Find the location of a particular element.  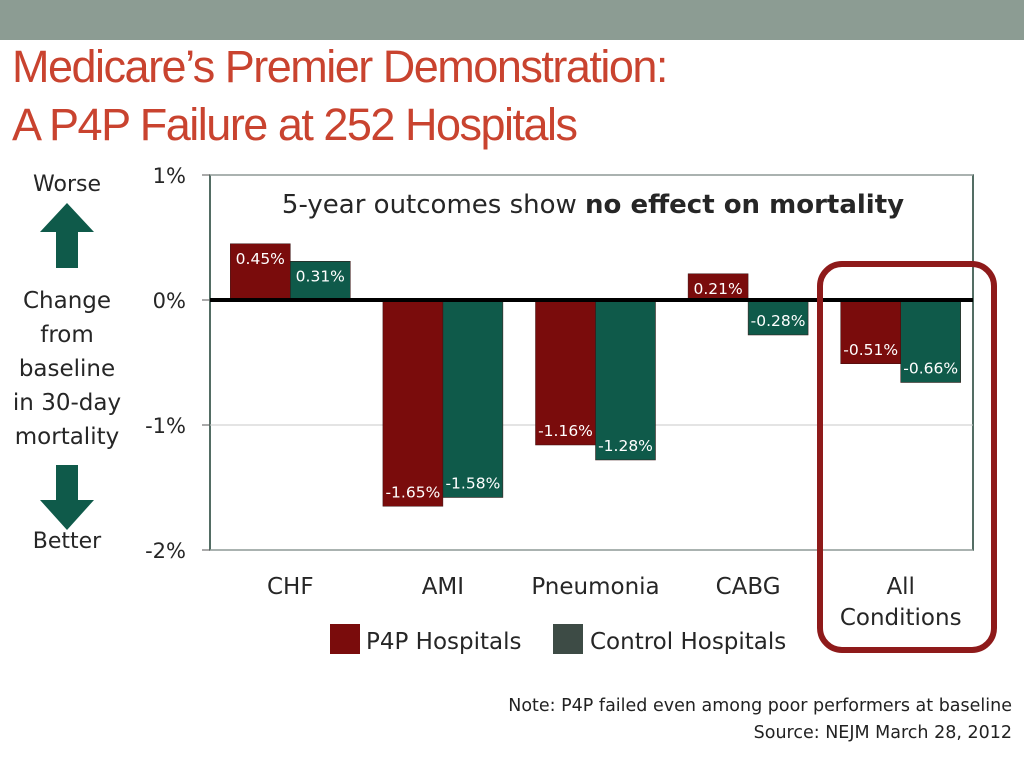

change-label-line: in 30-day is located at coordinates (67, 403).